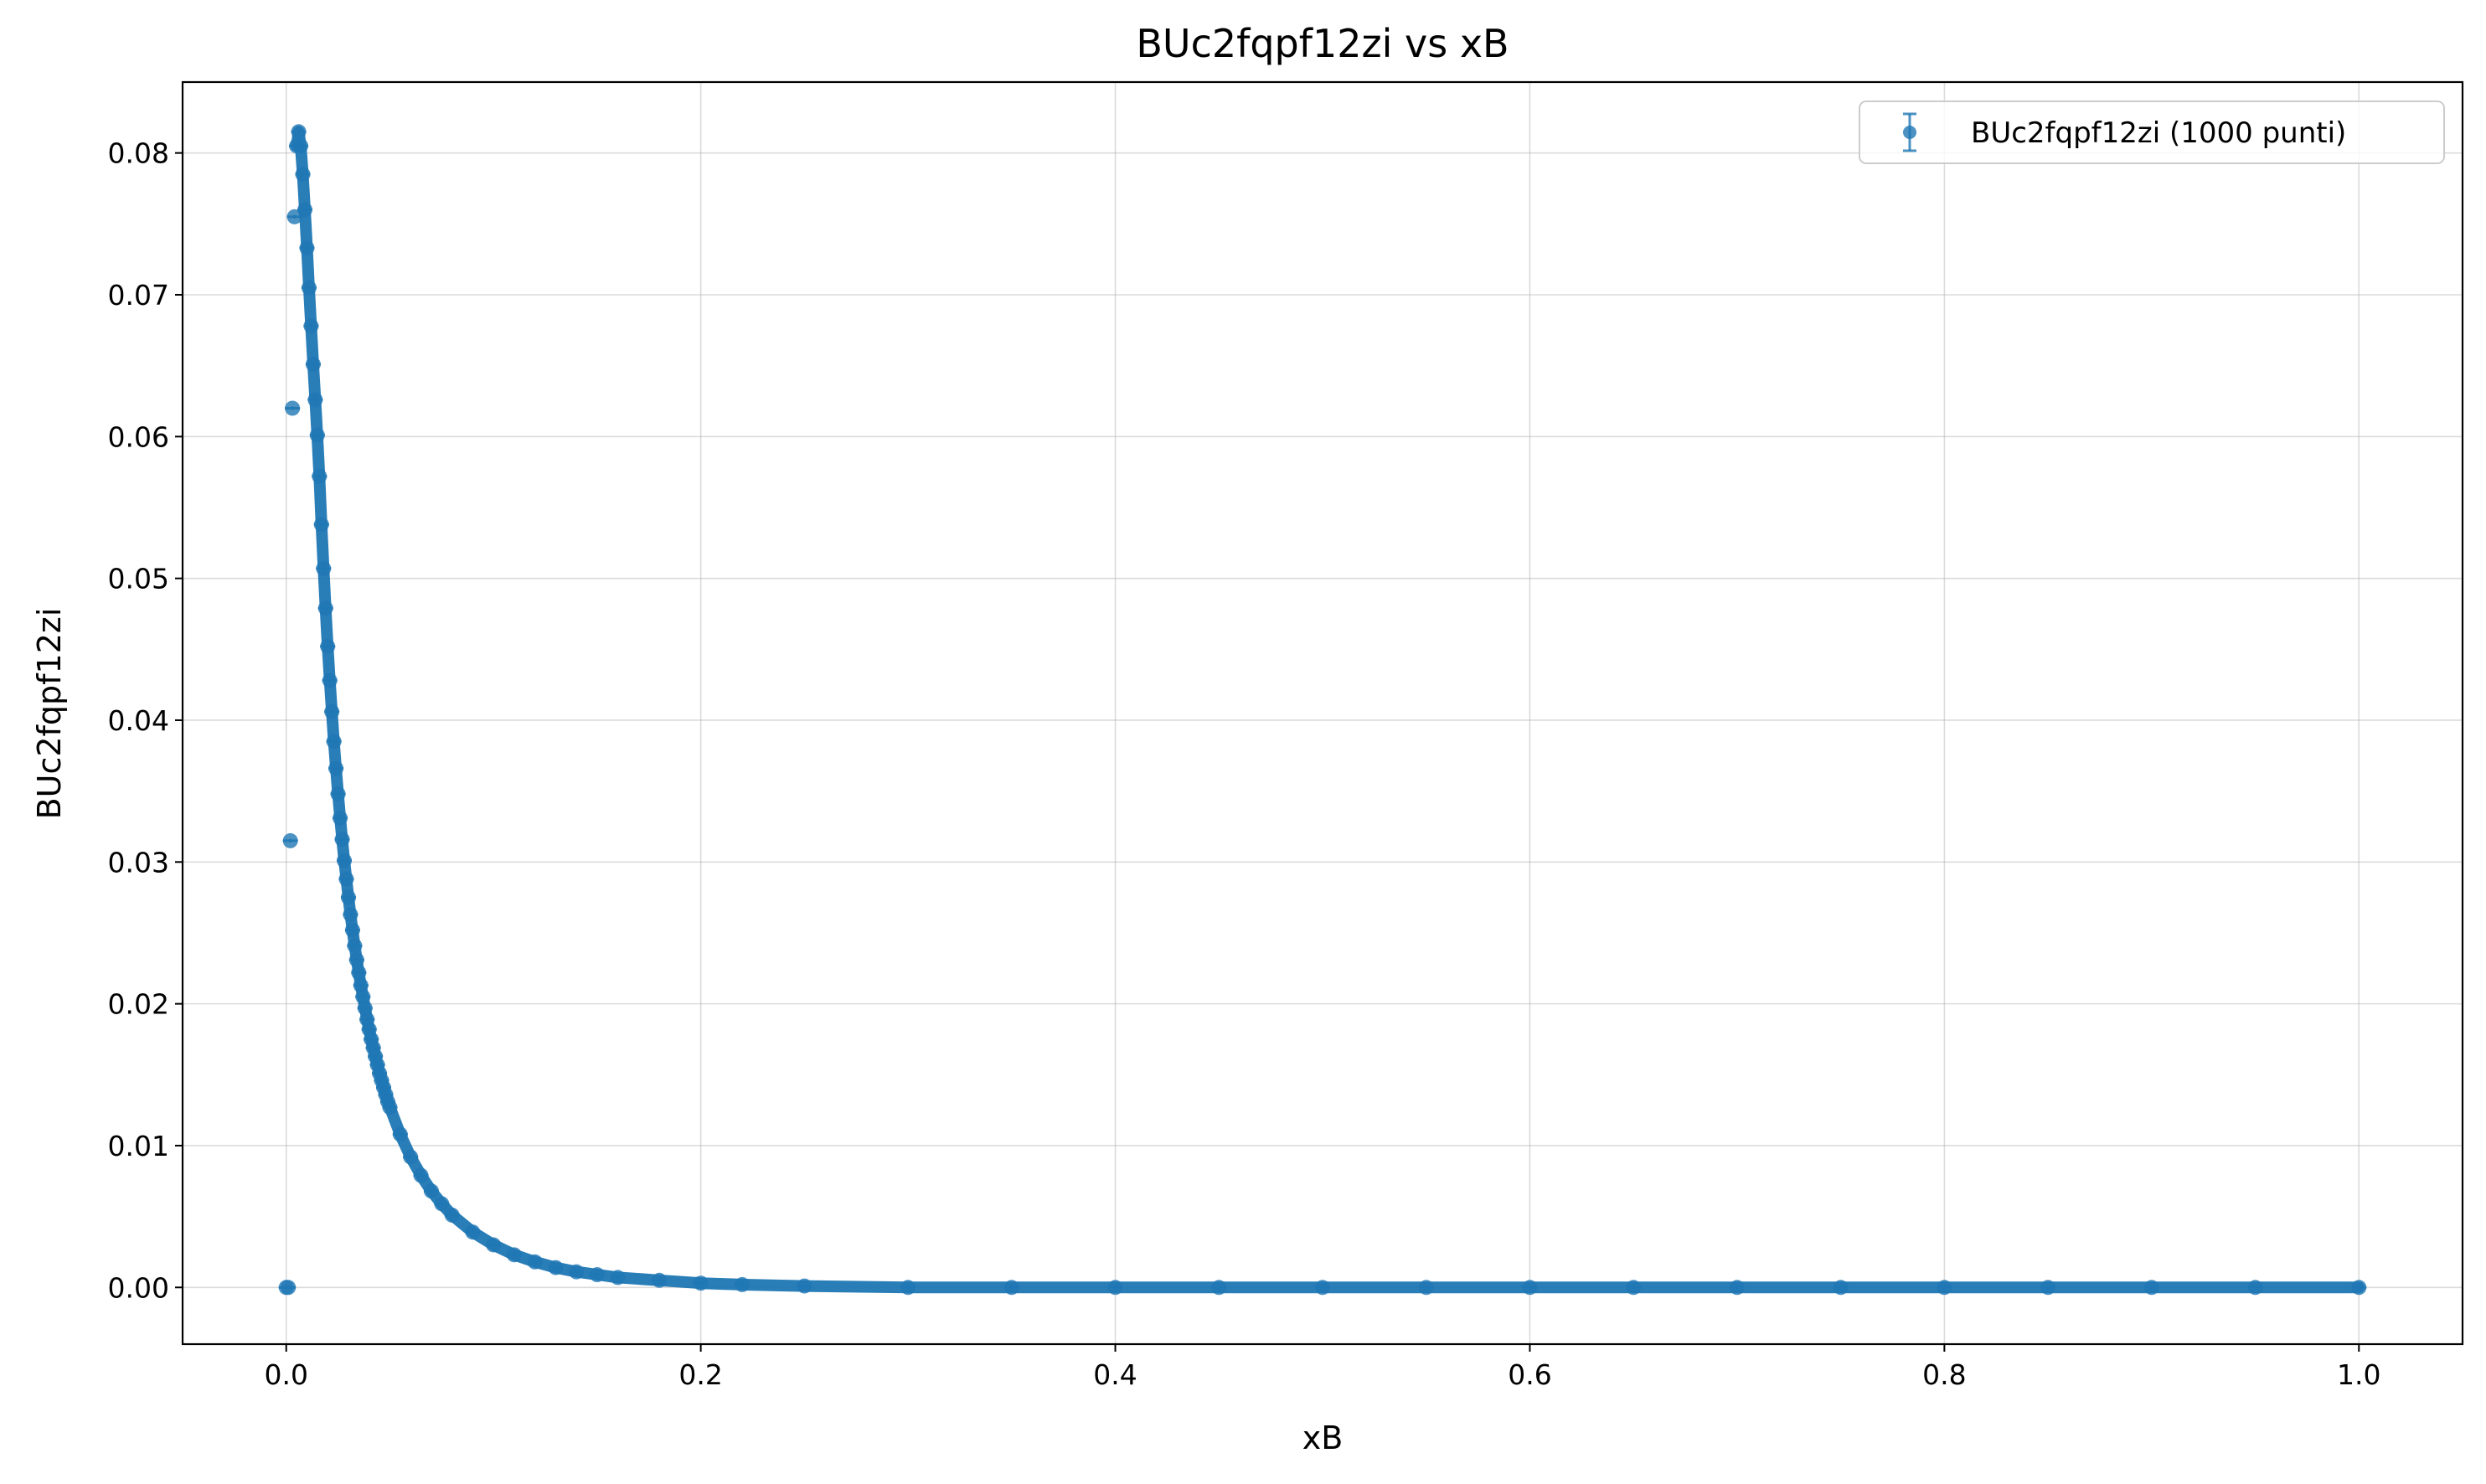  What do you see at coordinates (1910, 132) in the screenshot?
I see `legend-marker-icon` at bounding box center [1910, 132].